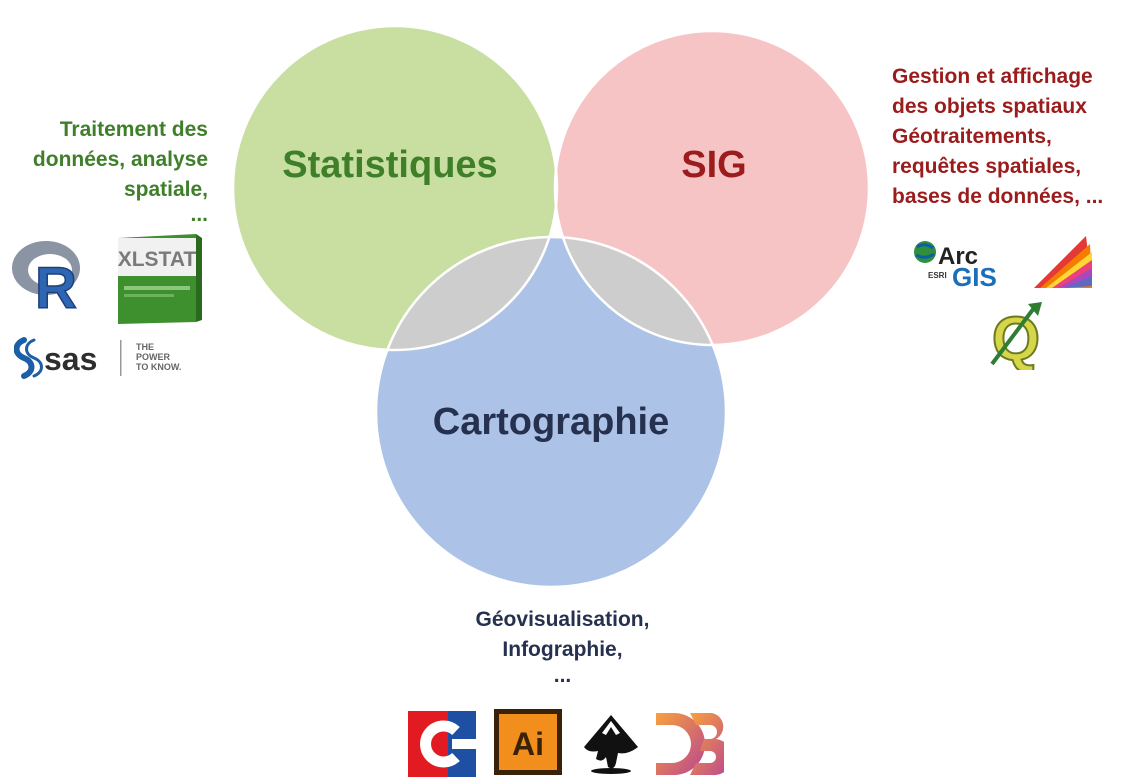 This screenshot has width=1143, height=777. What do you see at coordinates (640, 291) in the screenshot?
I see `overlap-sig-carto` at bounding box center [640, 291].